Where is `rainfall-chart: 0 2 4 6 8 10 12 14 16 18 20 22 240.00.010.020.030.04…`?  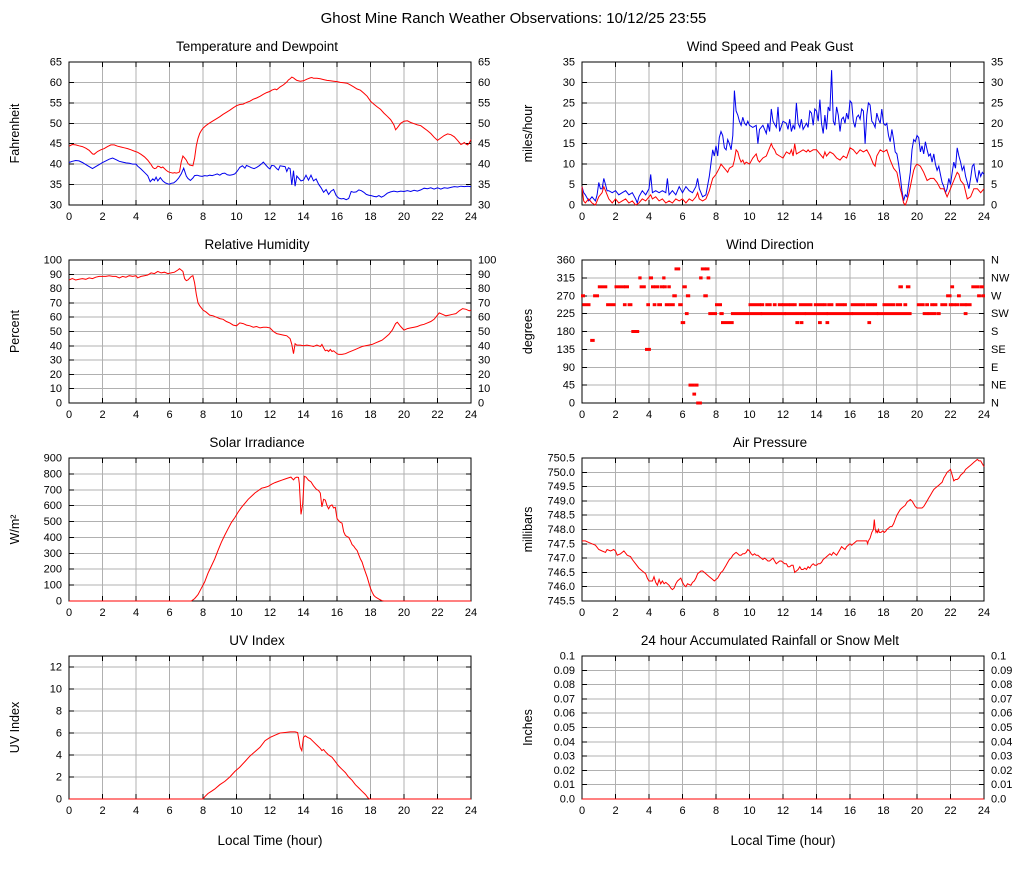 rainfall-chart: 0 2 4 6 8 10 12 14 16 18 20 22 240.00.010.020.030.04… is located at coordinates (766, 749).